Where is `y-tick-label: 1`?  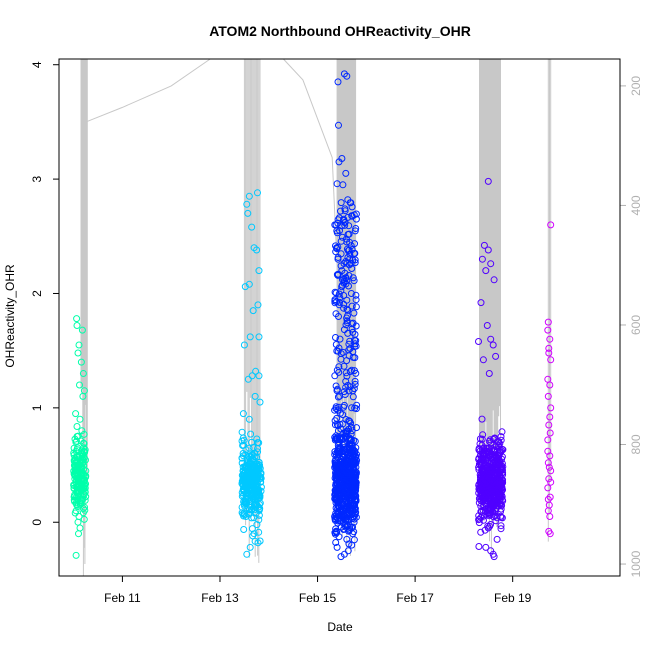 y-tick-label: 1 is located at coordinates (37, 407).